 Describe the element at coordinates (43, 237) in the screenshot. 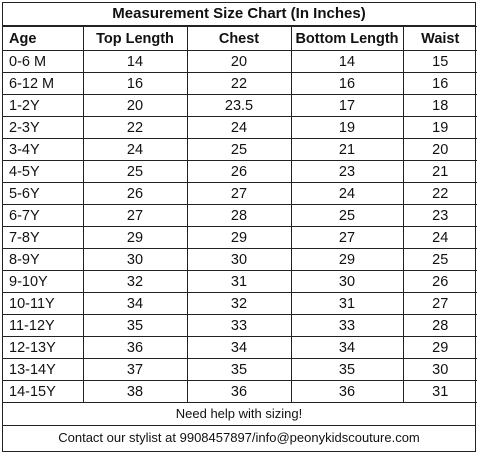

I see `cell-age: 7-8Y` at that location.